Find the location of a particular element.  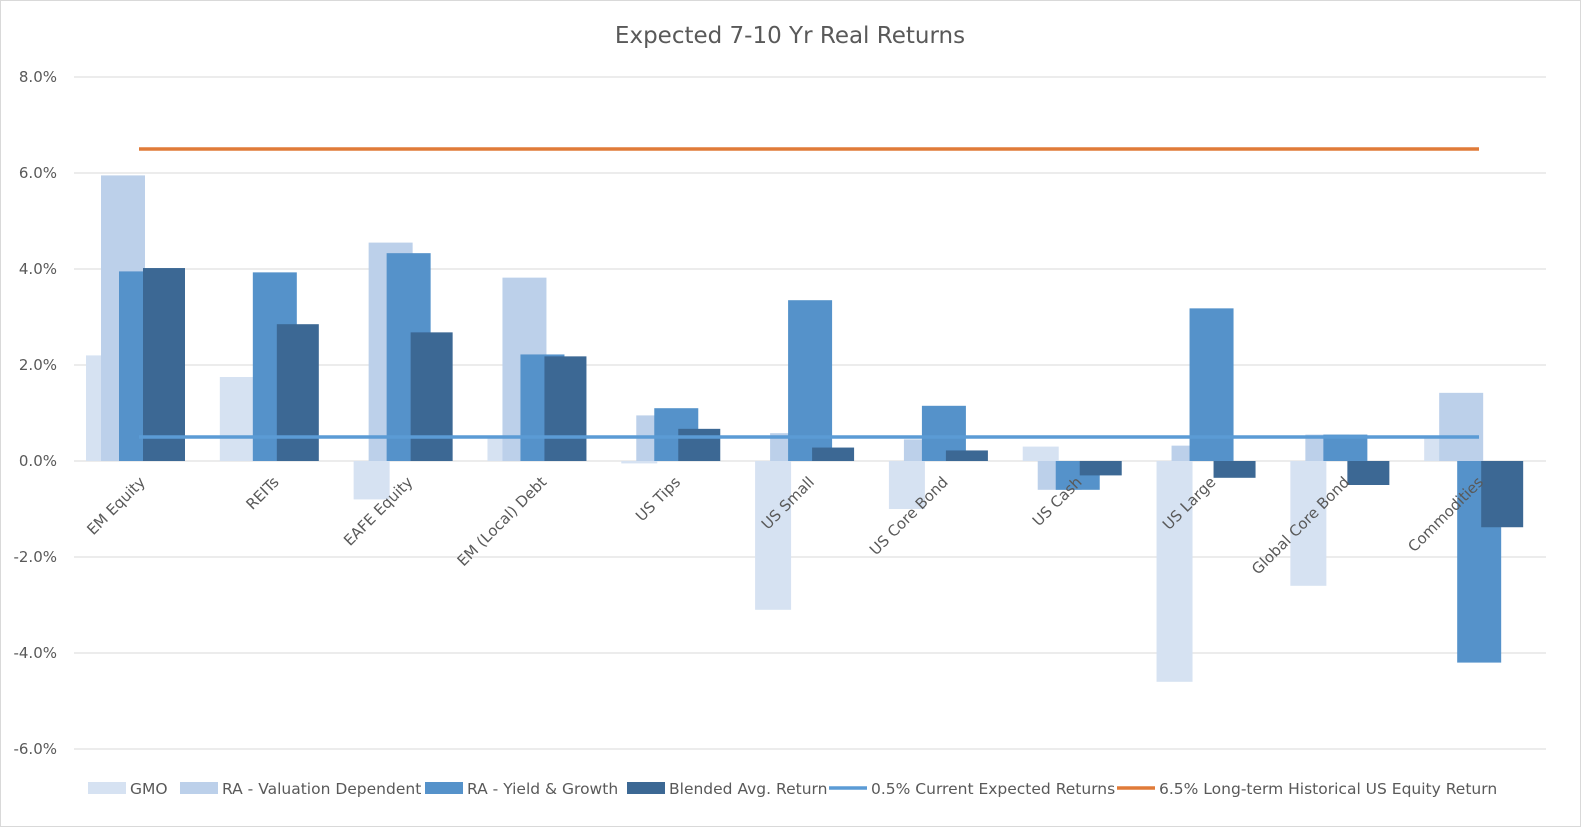

legend-item: RA - Yield & Growth is located at coordinates (521, 789).